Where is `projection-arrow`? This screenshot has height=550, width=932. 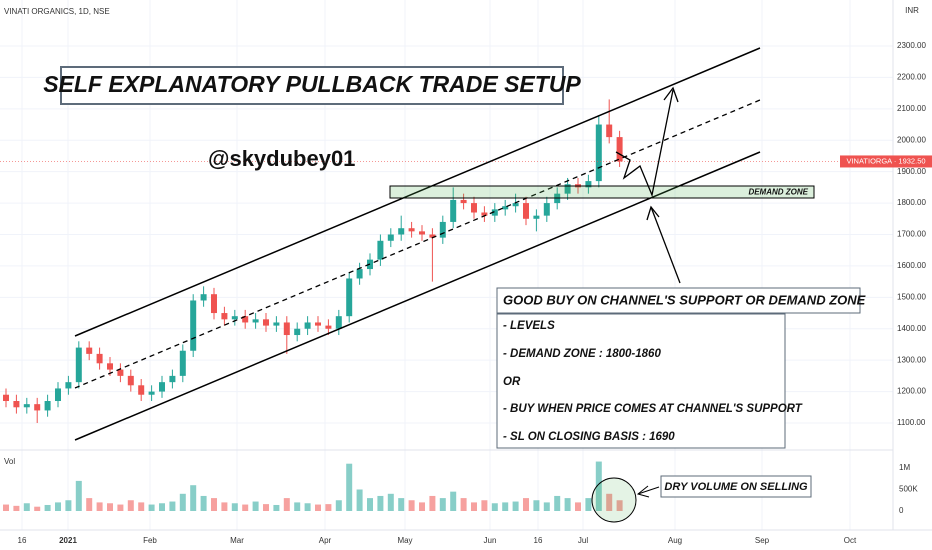 projection-arrow is located at coordinates (644, 143).